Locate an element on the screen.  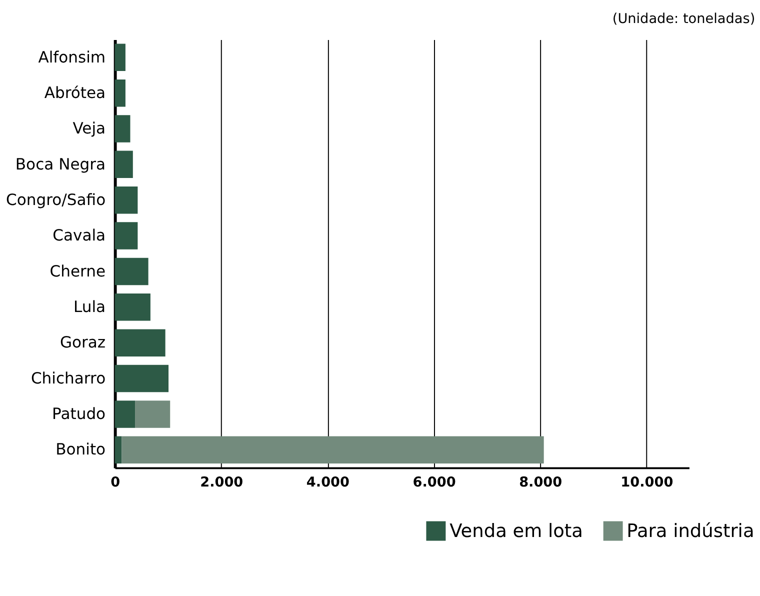
y-tick-label: Chicharro is located at coordinates (68, 378).